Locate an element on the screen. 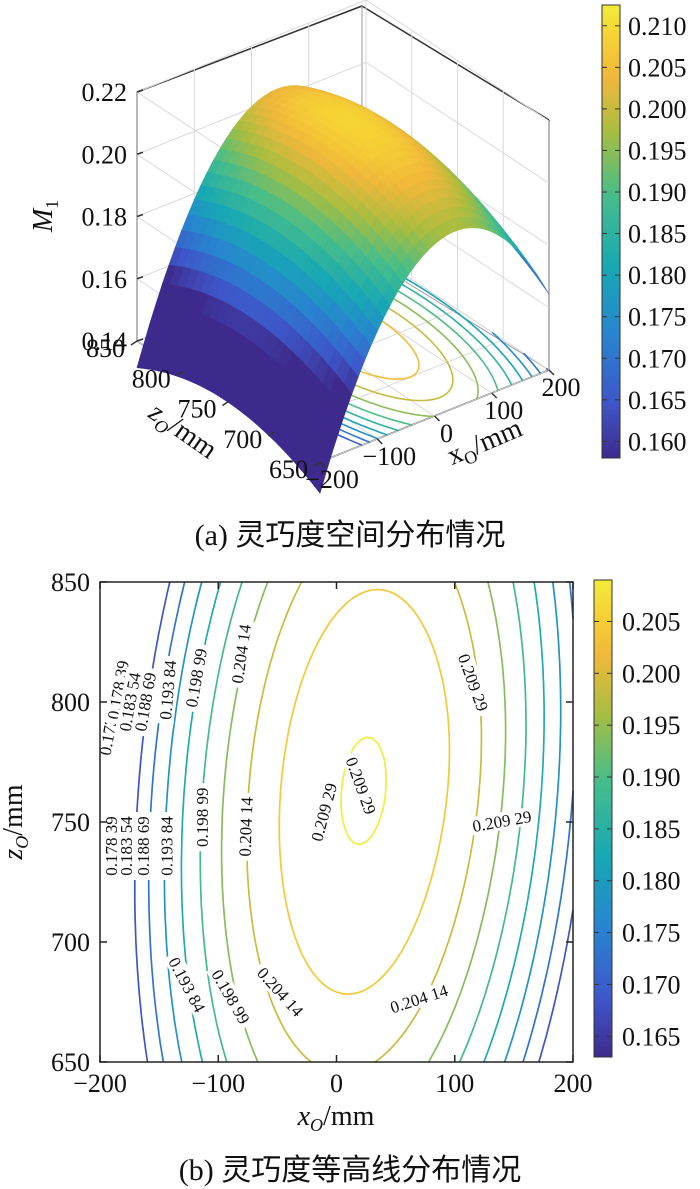 This screenshot has height=1189, width=700. contour-label-text: 0.204 14 is located at coordinates (246, 826).